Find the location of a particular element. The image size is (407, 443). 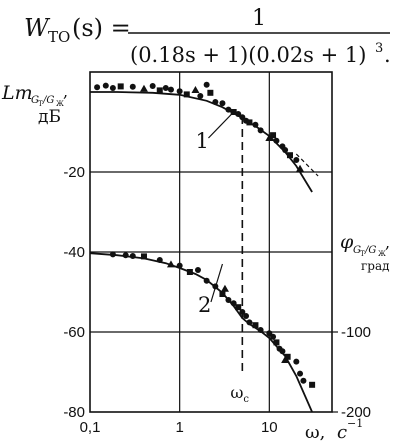

formula-numerator: 1 is located at coordinates (259, 18).